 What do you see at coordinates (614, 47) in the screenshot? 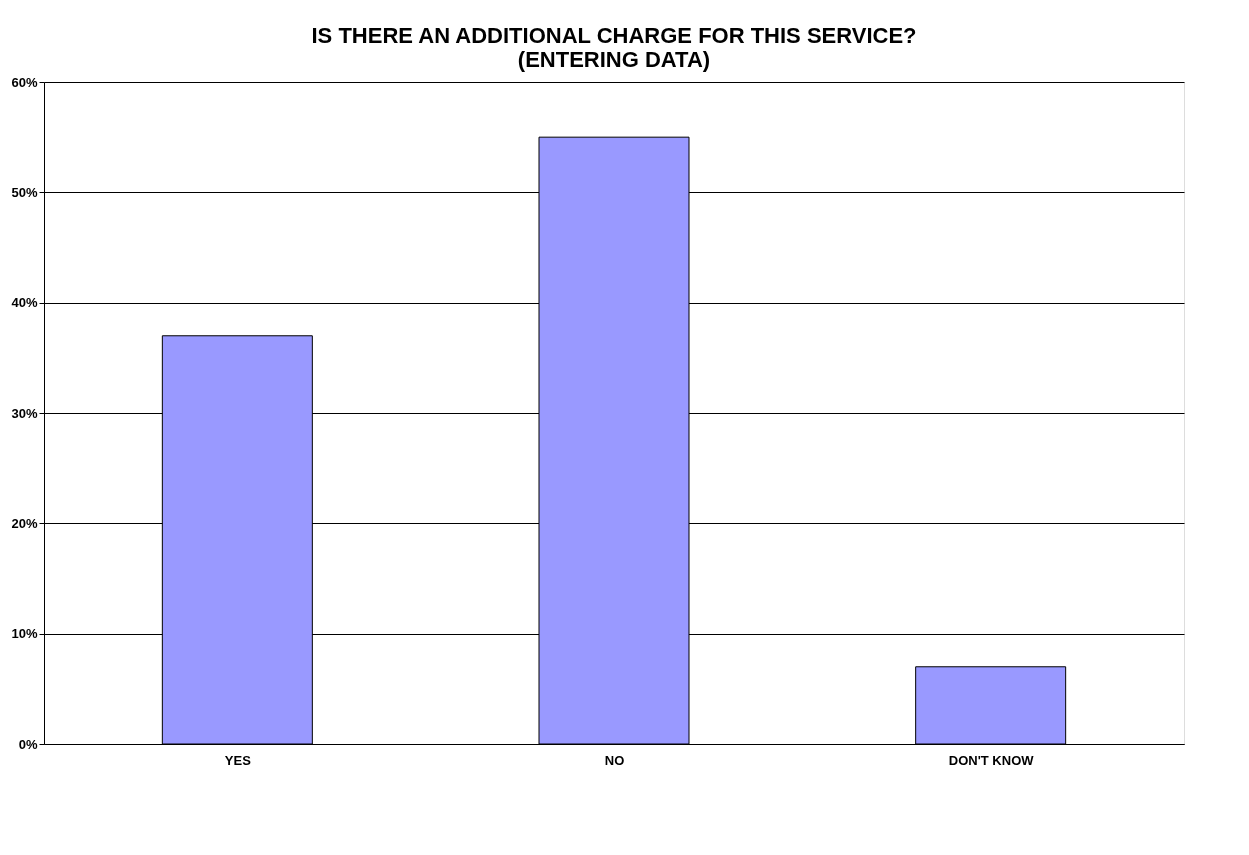
I see `chart-title: IS THERE AN ADDITIONAL CHARGE FOR THIS SERVICE? (ENTERING DATA)` at bounding box center [614, 47].